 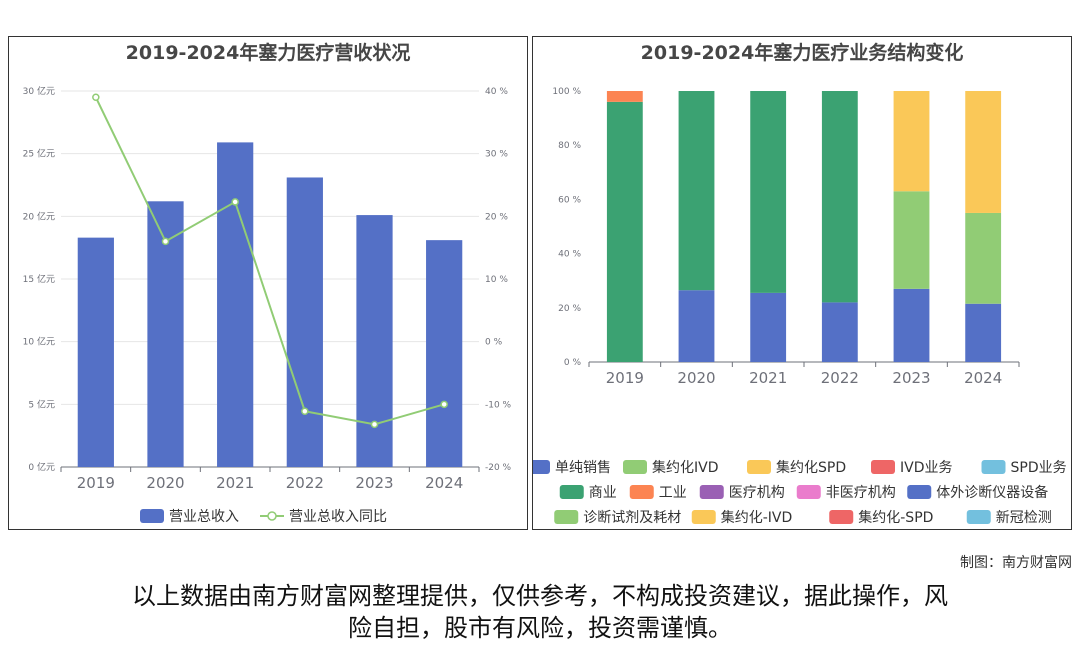 I want to click on y-tick-label: 100 %, so click(x=566, y=92).